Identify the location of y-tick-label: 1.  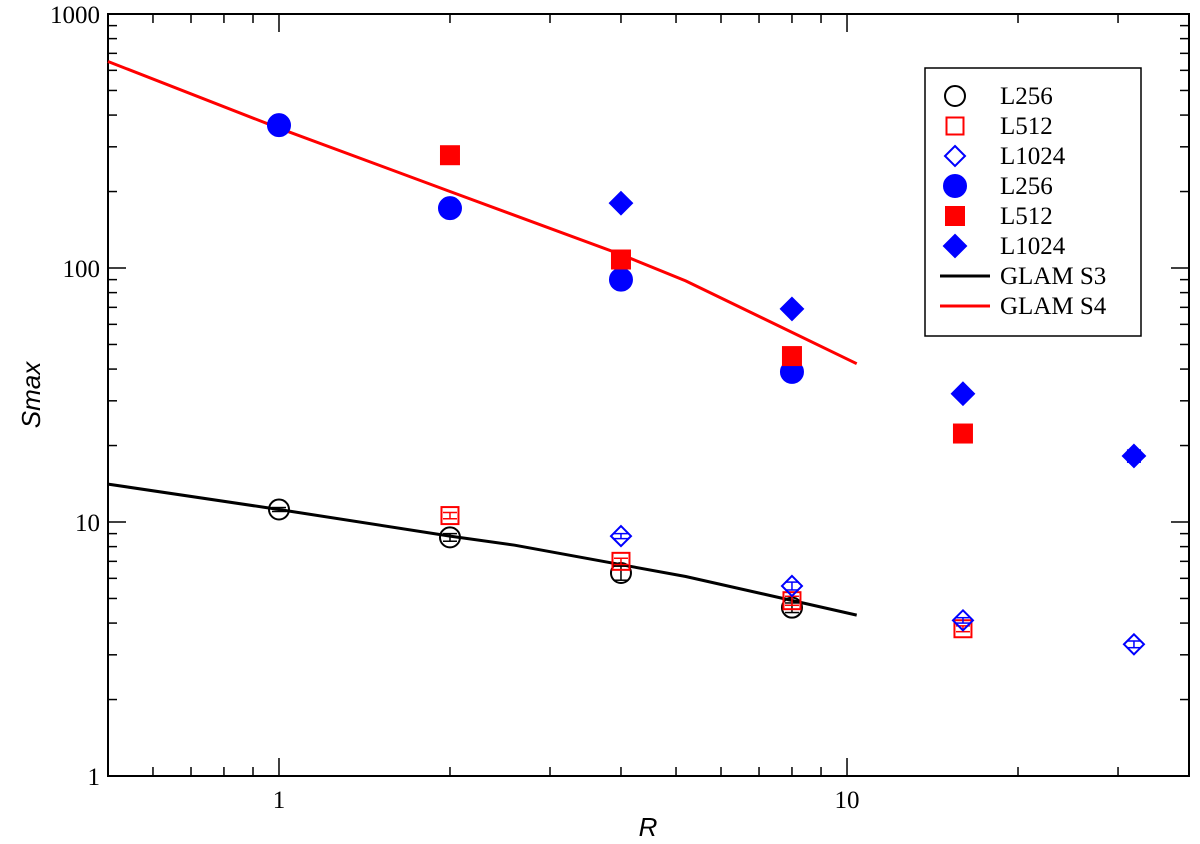
(94, 777).